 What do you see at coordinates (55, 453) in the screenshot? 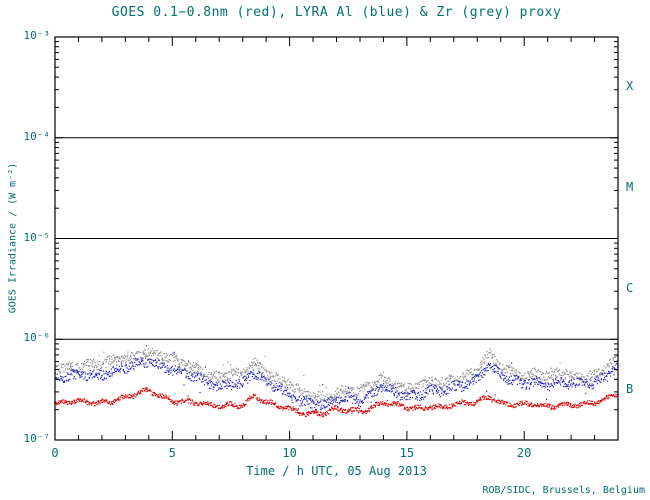
I see `x-tick-label: 0` at bounding box center [55, 453].